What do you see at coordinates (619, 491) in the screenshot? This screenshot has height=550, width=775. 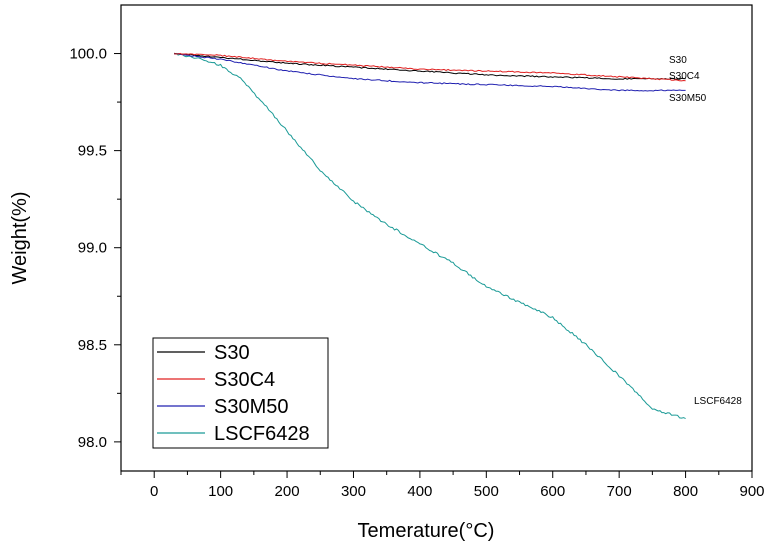 I see `x-tick-label: 700` at bounding box center [619, 491].